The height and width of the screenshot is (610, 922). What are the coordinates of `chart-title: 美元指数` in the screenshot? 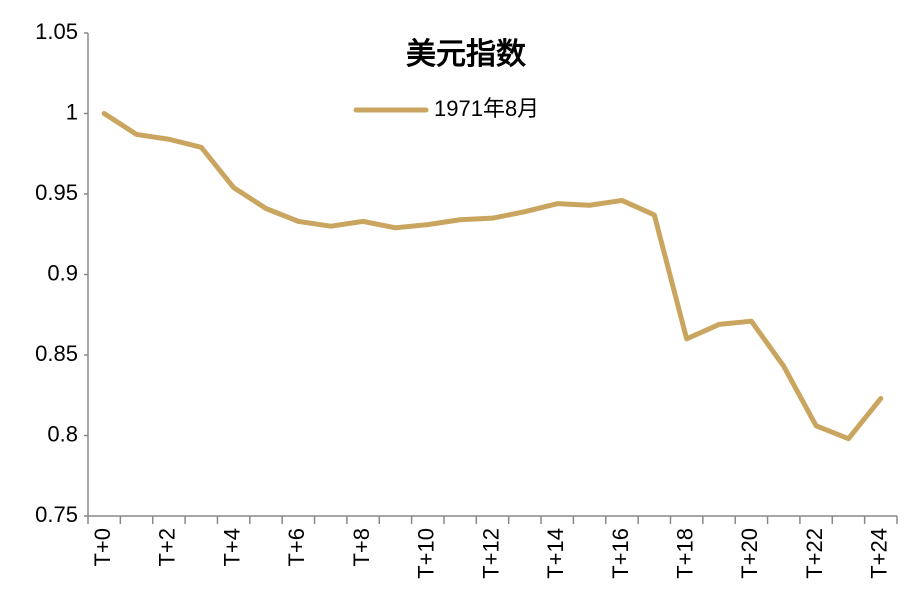 It's located at (466, 54).